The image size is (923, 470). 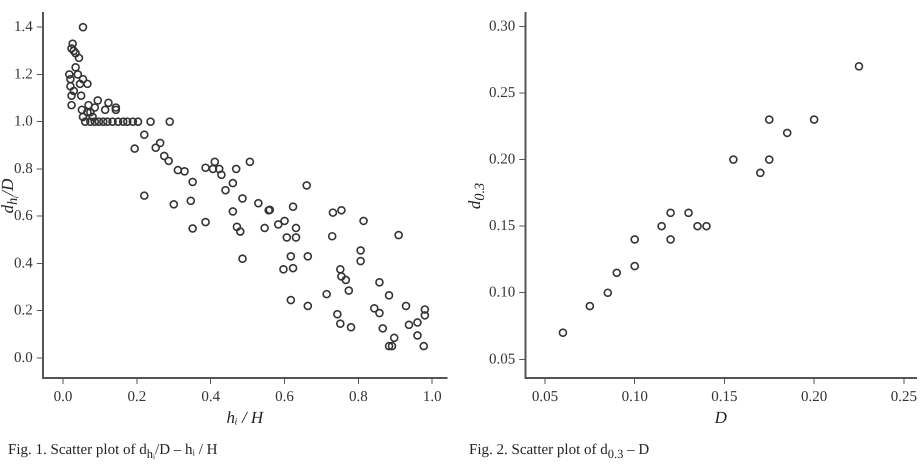 What do you see at coordinates (635, 396) in the screenshot?
I see `x-tick-label: 0.10` at bounding box center [635, 396].